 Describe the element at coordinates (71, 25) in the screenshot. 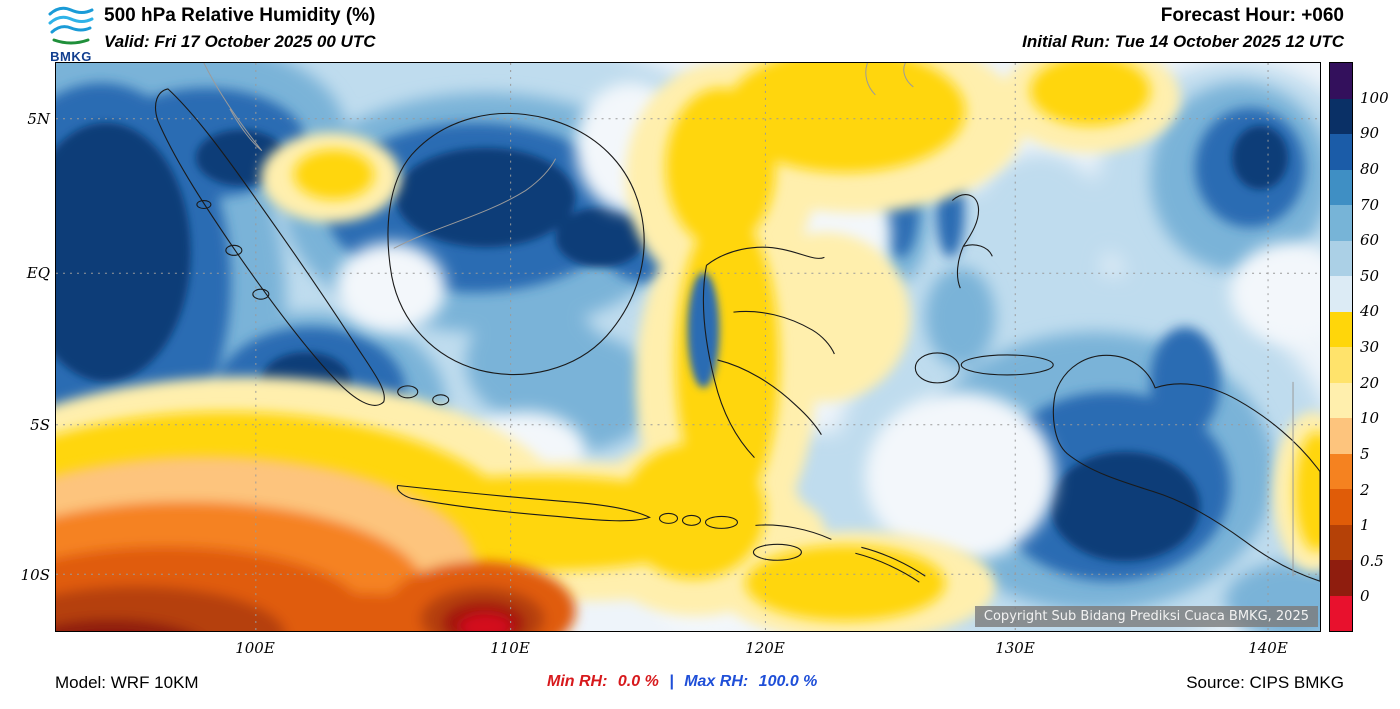

I see `bmkg-logo-waves-icon` at that location.